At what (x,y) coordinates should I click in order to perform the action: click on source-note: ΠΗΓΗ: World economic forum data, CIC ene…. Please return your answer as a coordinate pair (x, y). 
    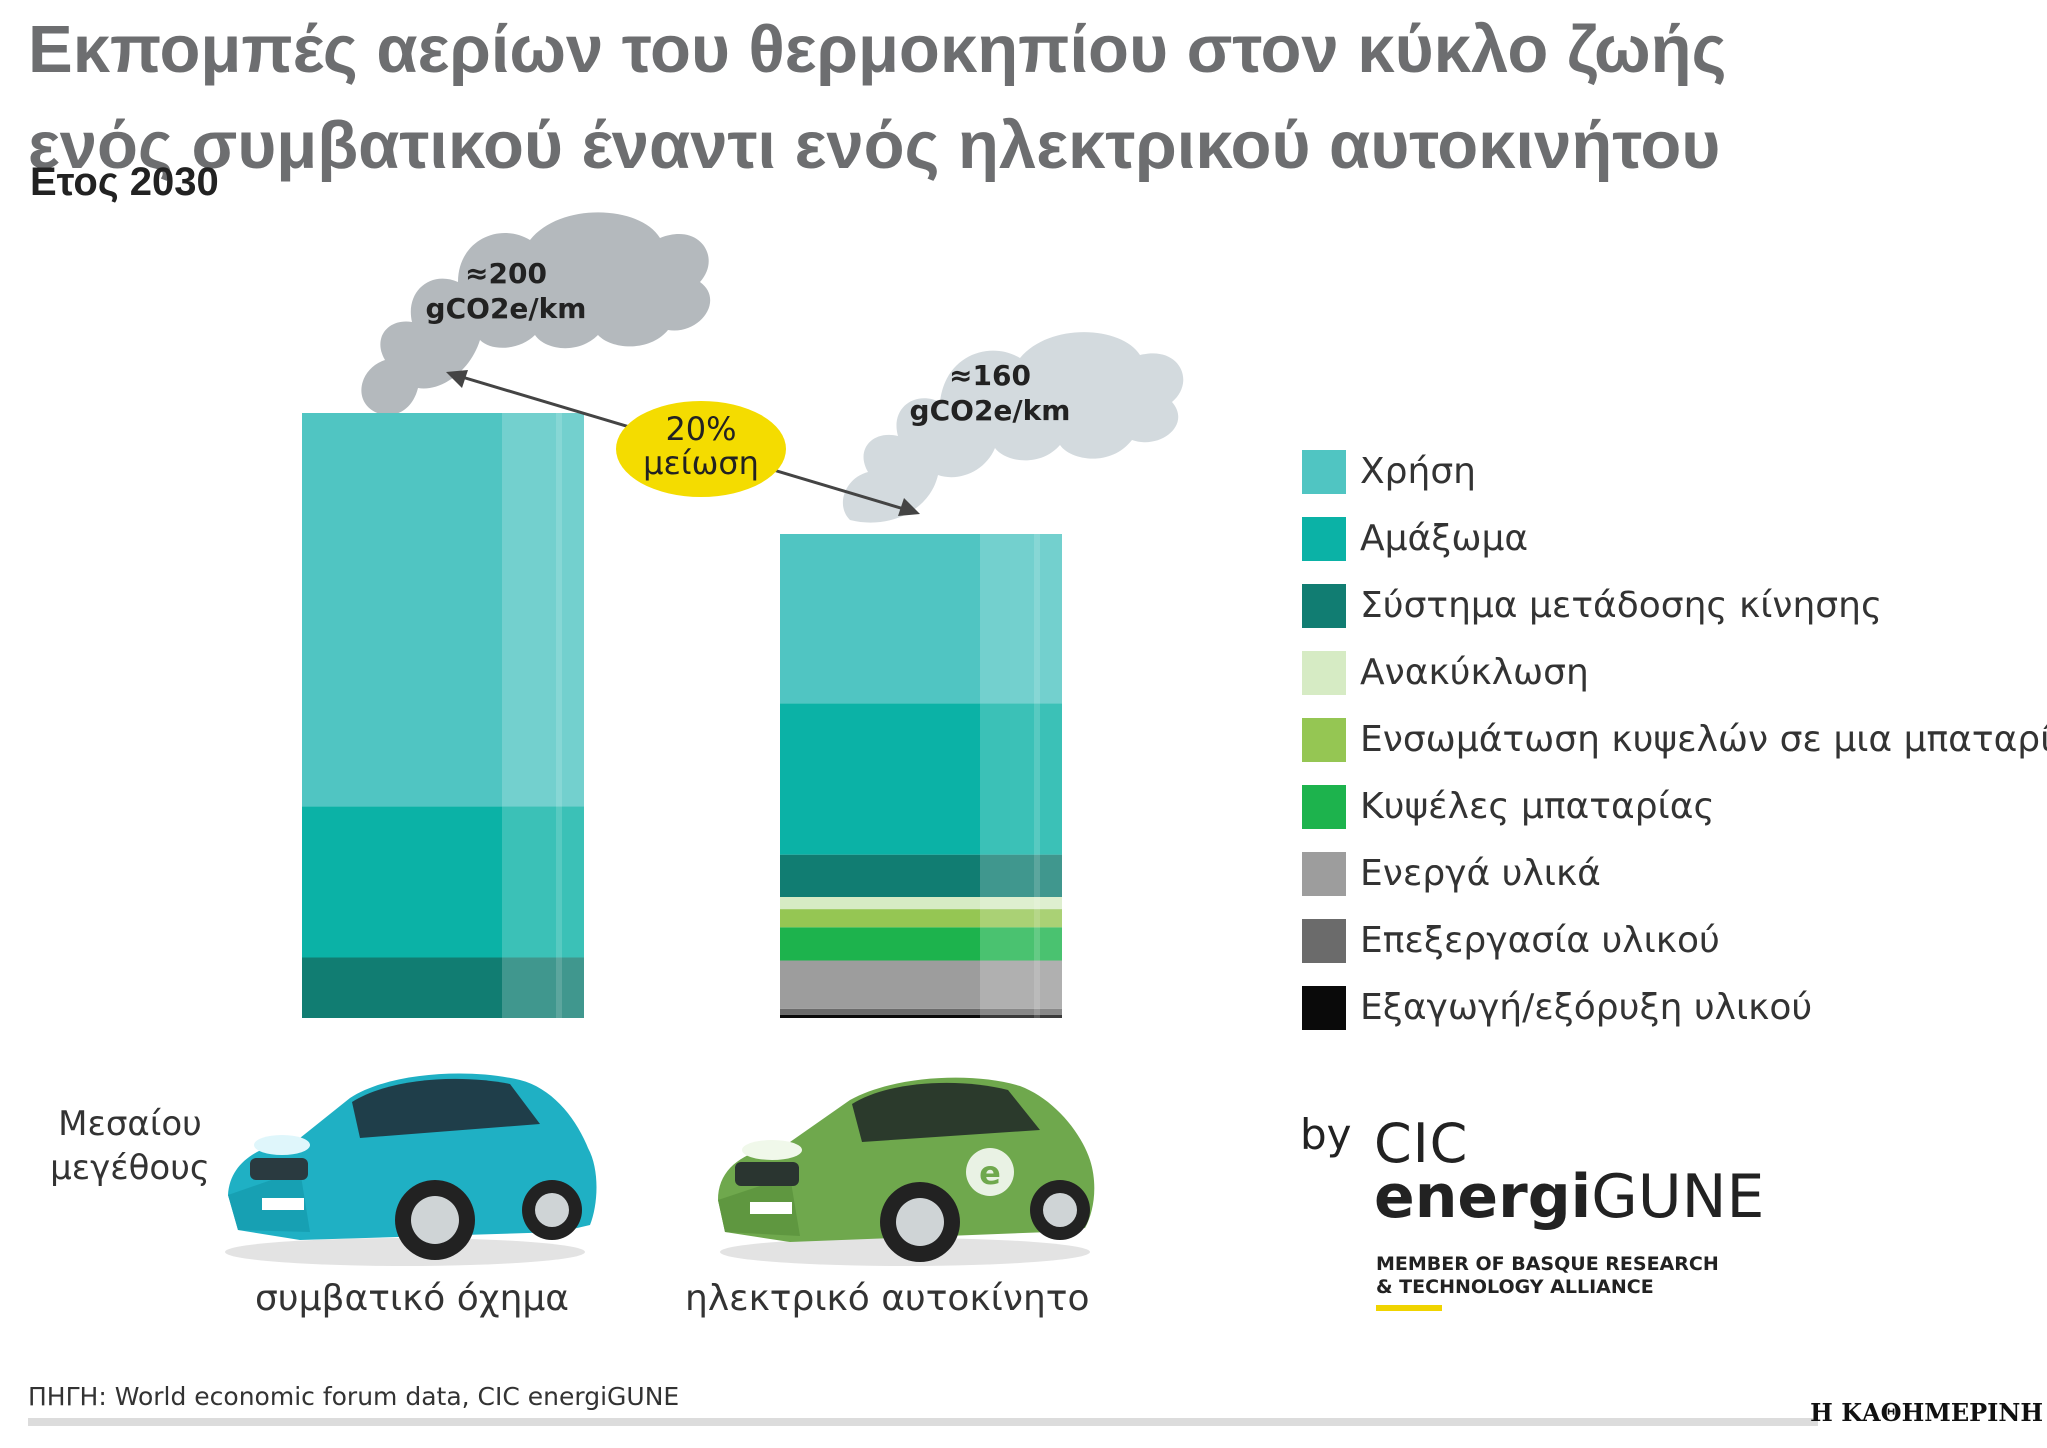
    Looking at the image, I should click on (354, 1396).